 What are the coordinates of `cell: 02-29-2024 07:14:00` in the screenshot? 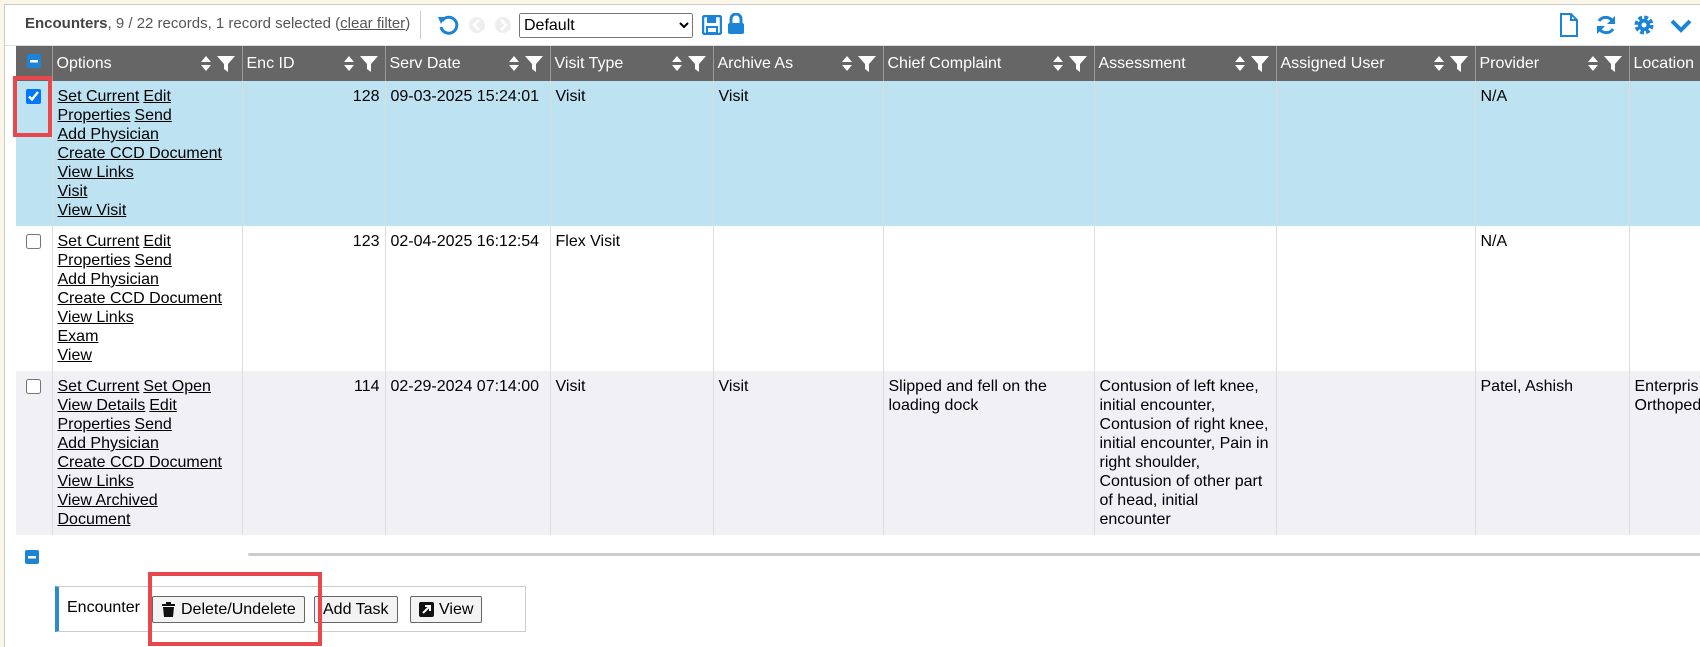 It's located at (468, 453).